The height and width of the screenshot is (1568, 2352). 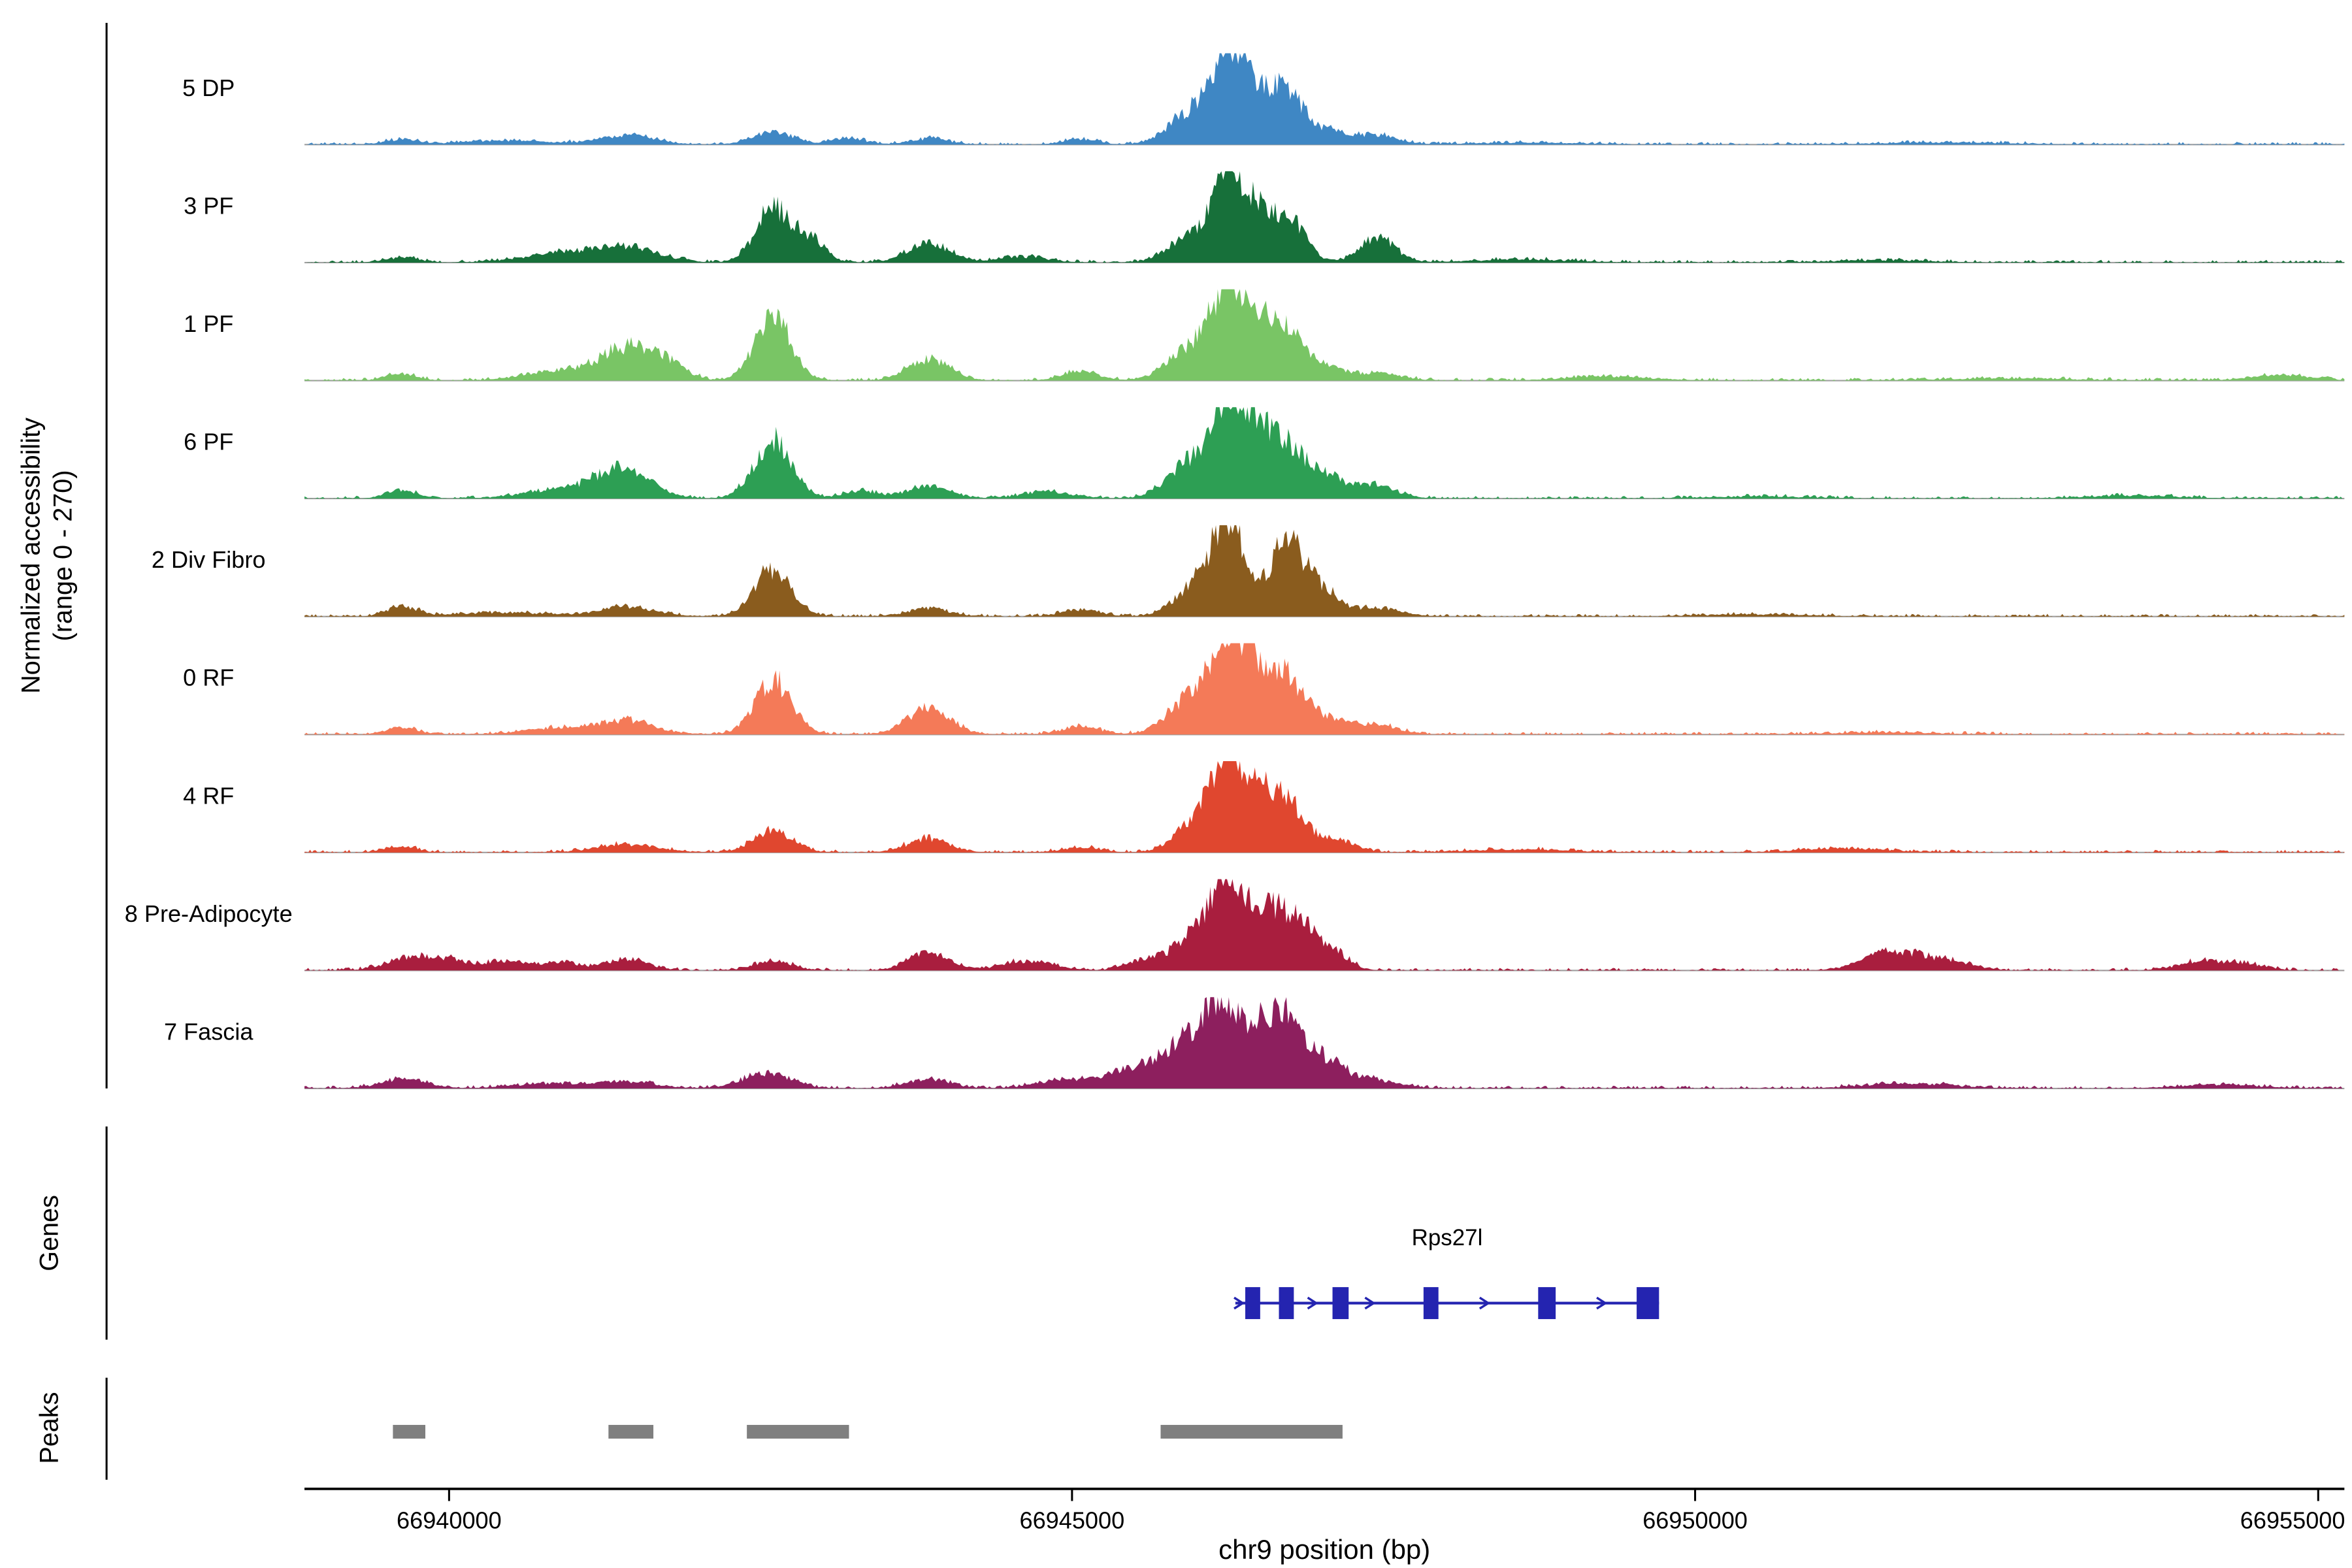 What do you see at coordinates (1446, 1272) in the screenshot?
I see `gene-model: Rps27l` at bounding box center [1446, 1272].